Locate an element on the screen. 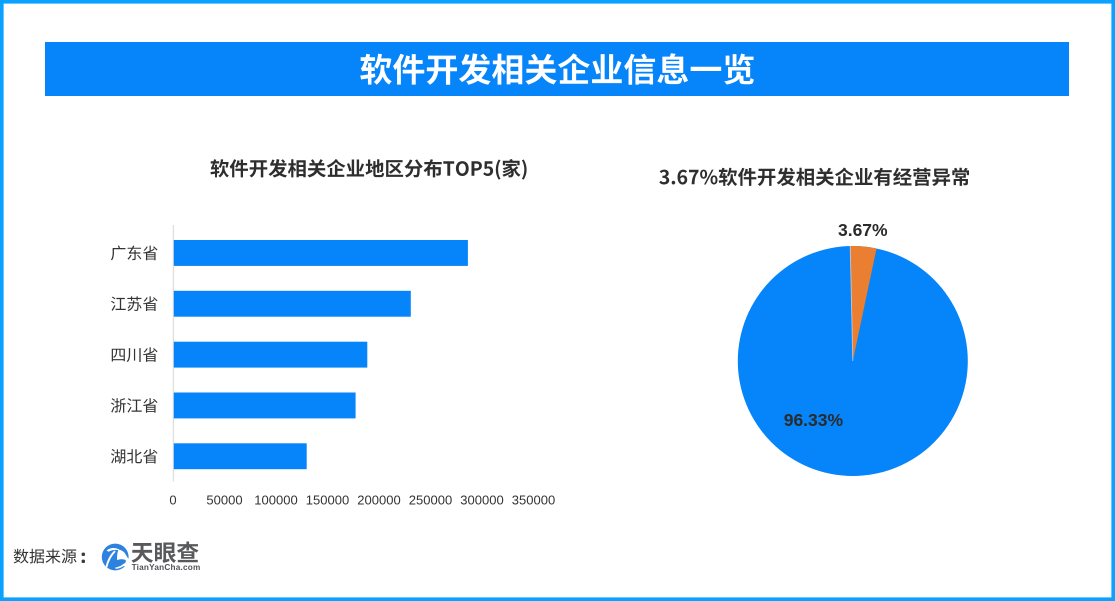 Image resolution: width=1115 pixels, height=601 pixels. svg-text: 3.67% is located at coordinates (863, 230).